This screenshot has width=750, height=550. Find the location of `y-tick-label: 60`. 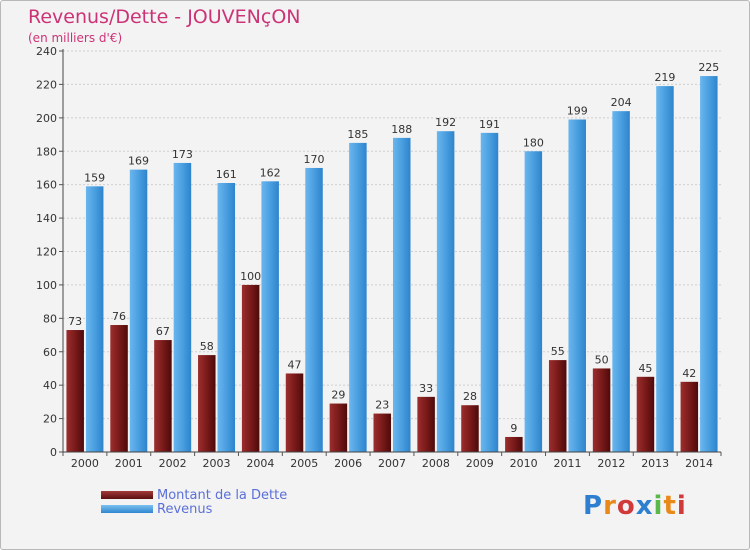

y-tick-label: 60 is located at coordinates (50, 352).